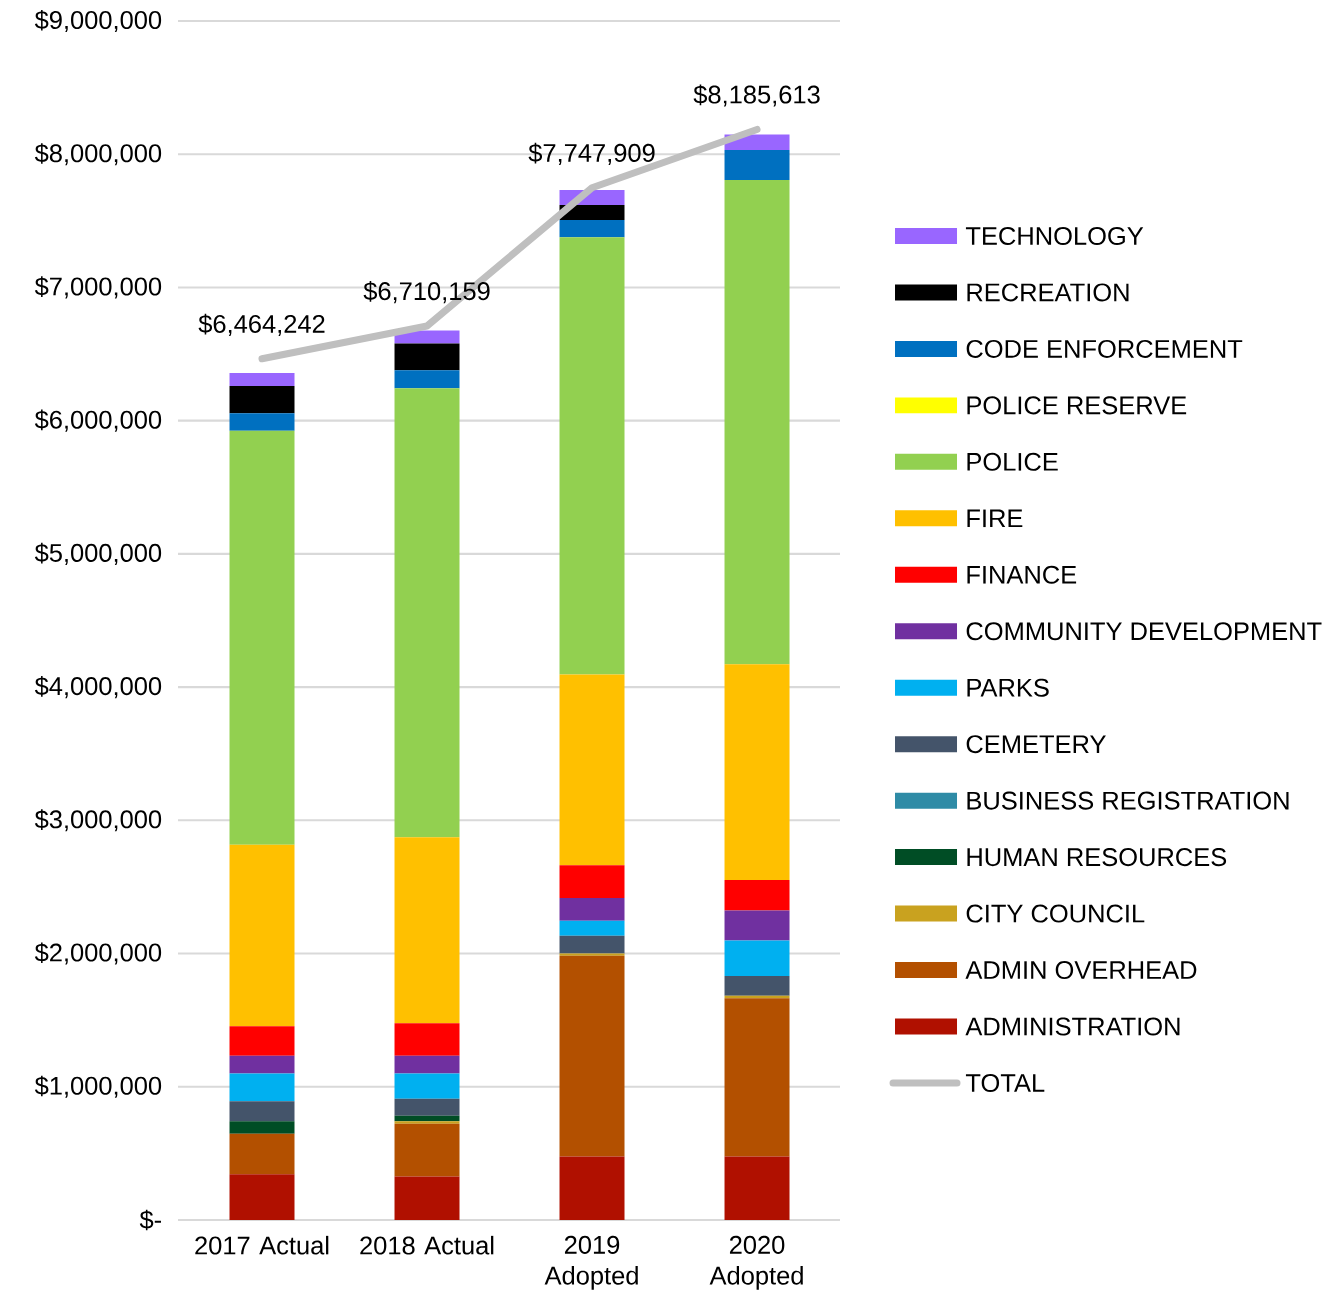 The height and width of the screenshot is (1314, 1337). Describe the element at coordinates (756, 1262) in the screenshot. I see `x-tick-label: 2020 Adopted` at that location.